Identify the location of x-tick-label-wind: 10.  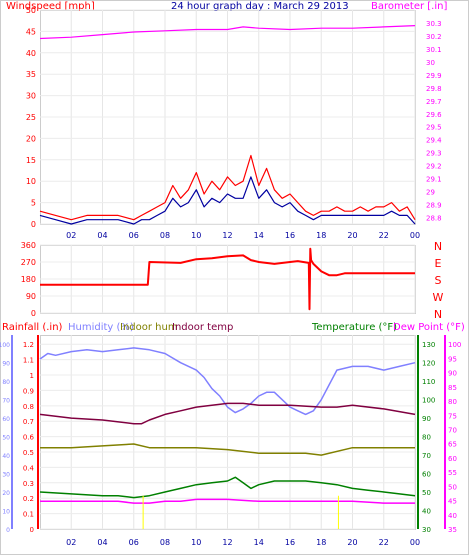
(196, 235).